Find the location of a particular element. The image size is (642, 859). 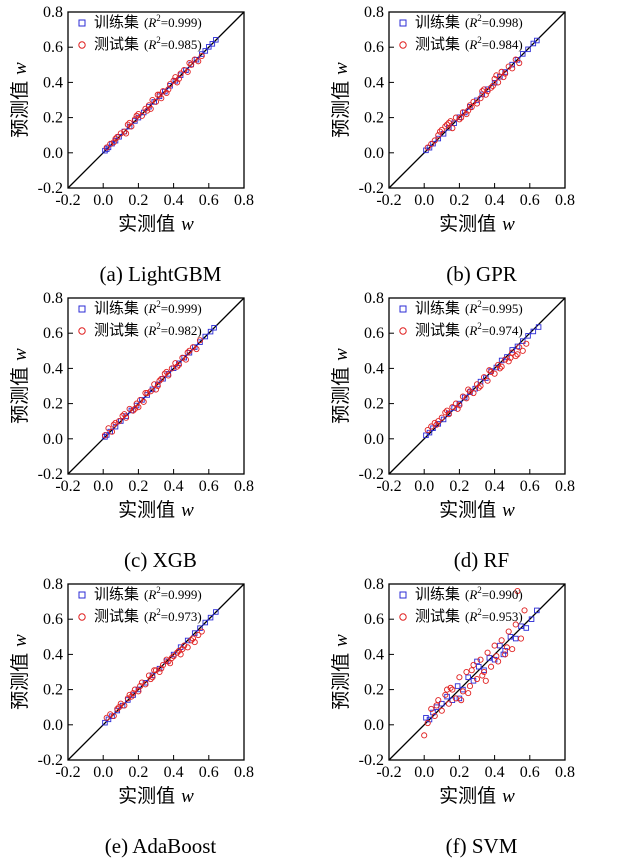

y-axis-label: 预测值 w is located at coordinates (20, 100).